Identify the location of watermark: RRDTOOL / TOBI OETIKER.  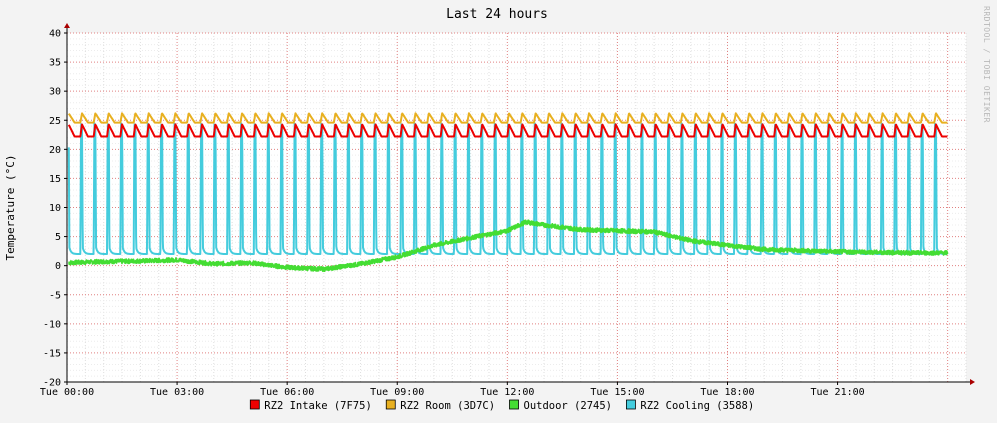
(986, 64).